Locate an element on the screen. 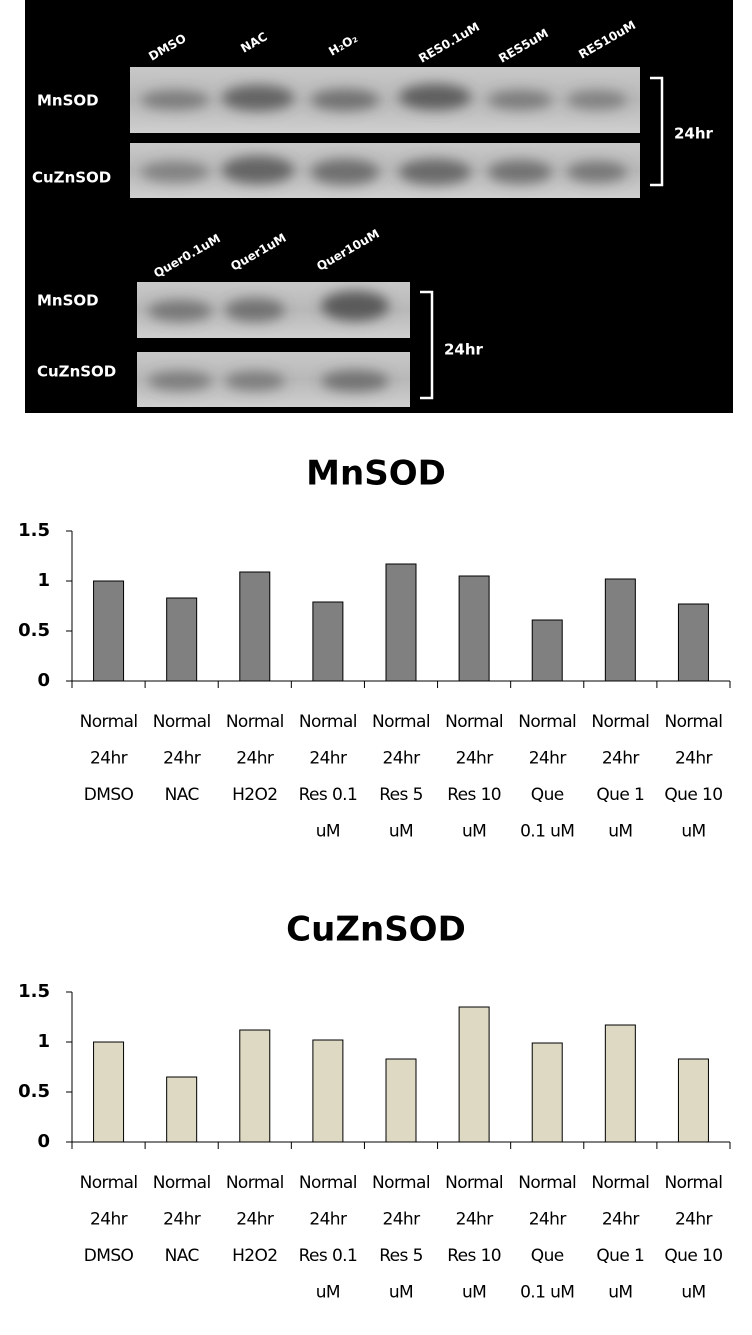 The width and height of the screenshot is (752, 1335). x-tick-label: Res 0.1 is located at coordinates (328, 1256).